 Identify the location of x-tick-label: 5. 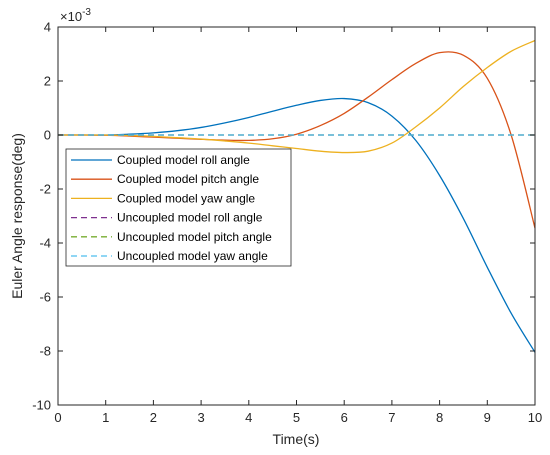
(296, 417).